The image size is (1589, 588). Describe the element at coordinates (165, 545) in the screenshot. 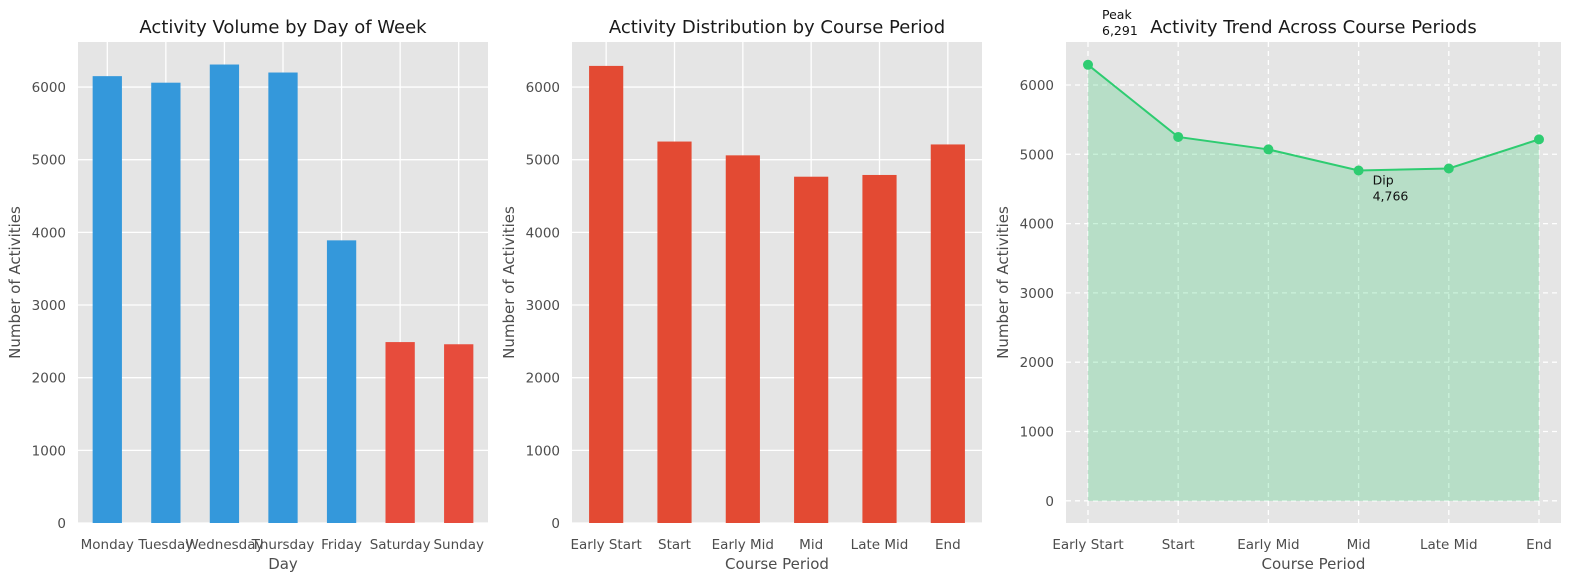

I see `x-tick-label: Tuesday` at that location.